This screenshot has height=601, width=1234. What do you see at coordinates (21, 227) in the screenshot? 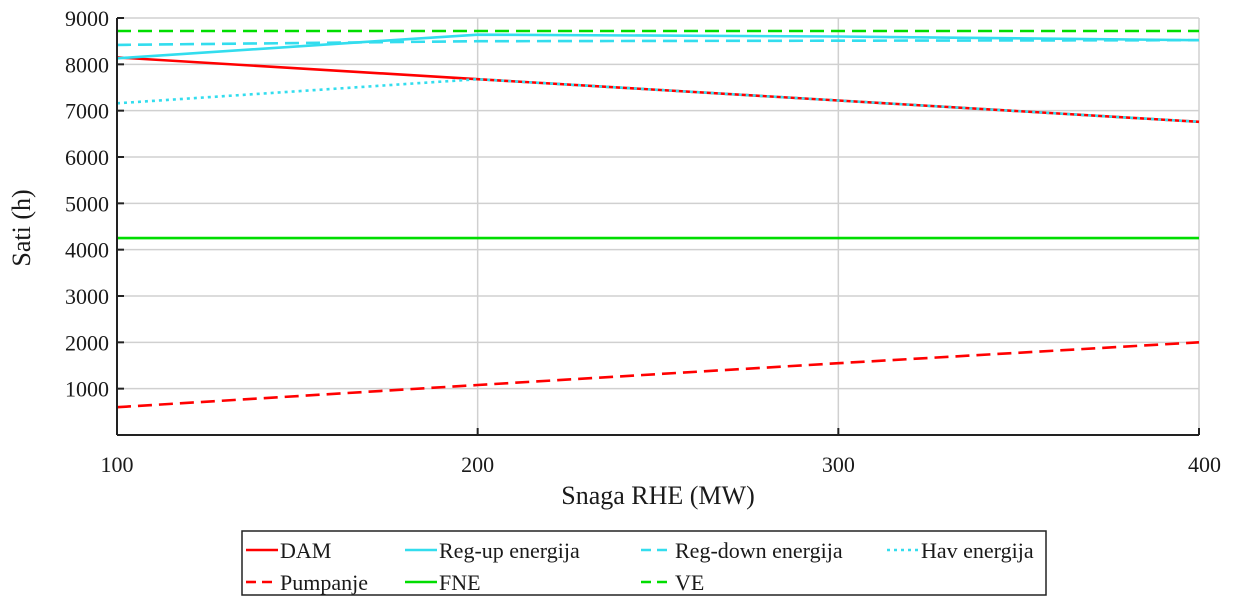
I see `y-axis-title: Sati (h)` at bounding box center [21, 227].